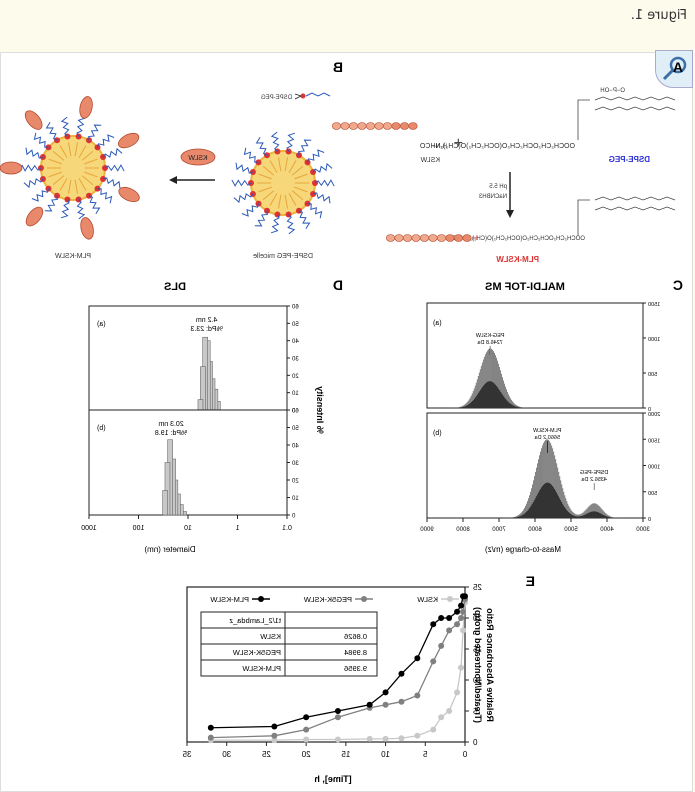 The image size is (695, 792). Describe the element at coordinates (165, 503) in the screenshot. I see `dls-bar` at that location.